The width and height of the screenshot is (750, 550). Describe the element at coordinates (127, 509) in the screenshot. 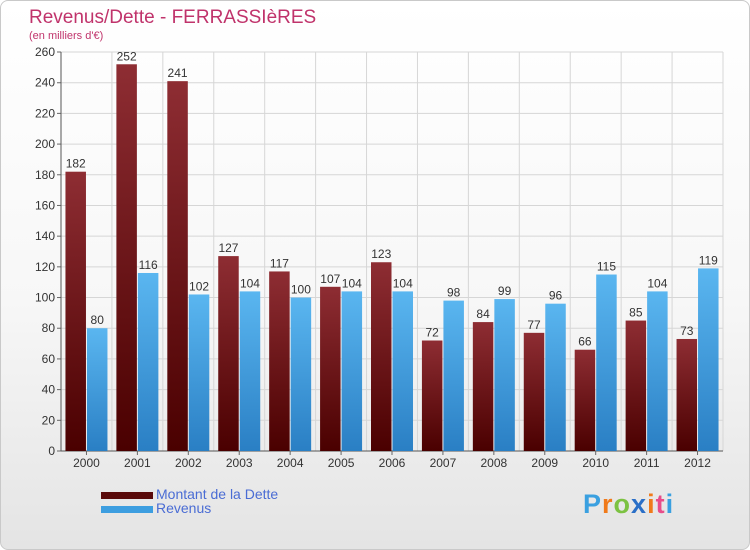

I see `legend-swatch-revenus` at that location.